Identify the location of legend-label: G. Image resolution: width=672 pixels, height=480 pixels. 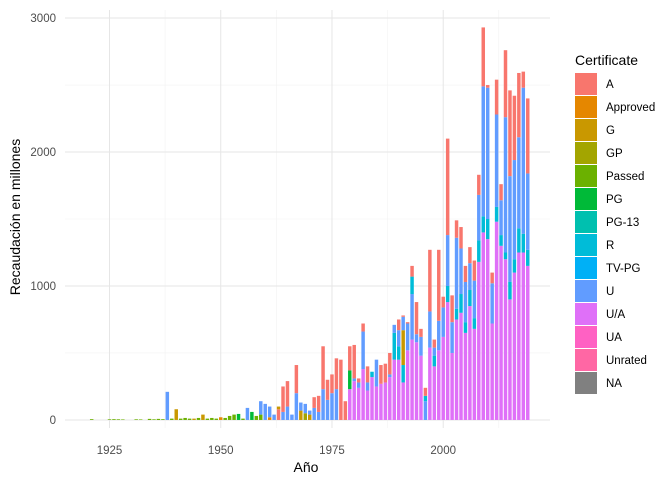
(610, 131).